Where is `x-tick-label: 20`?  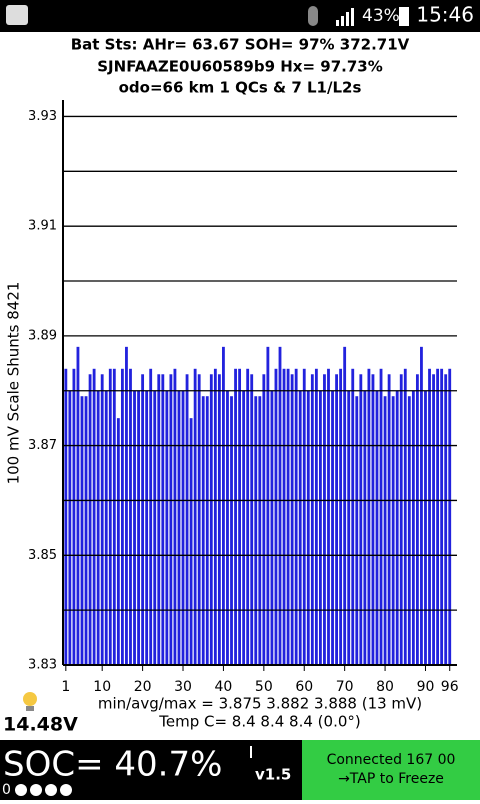
x-tick-label: 20 is located at coordinates (143, 687).